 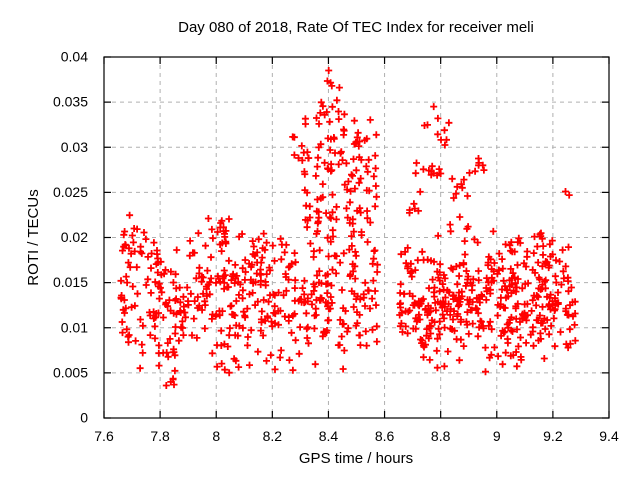 What do you see at coordinates (70, 372) in the screenshot?
I see `y-tick-label: 0.005` at bounding box center [70, 372].